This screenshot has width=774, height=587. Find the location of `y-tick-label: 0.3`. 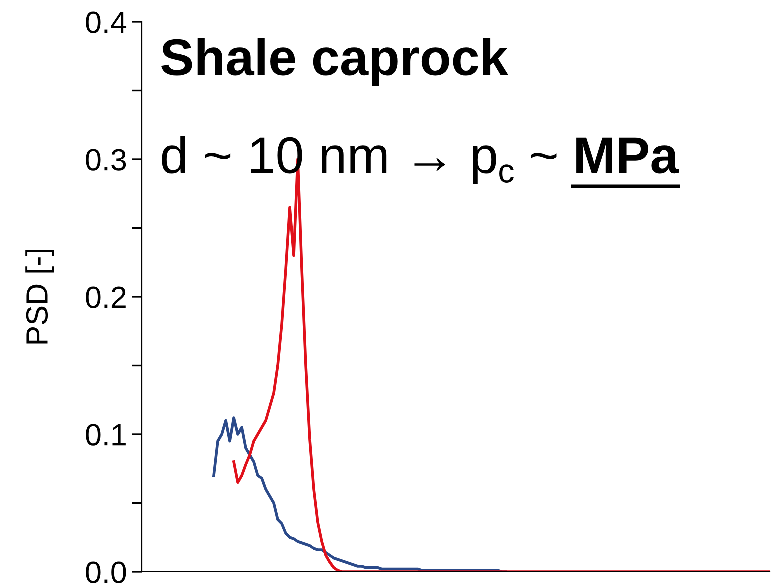

y-tick-label: 0.3 is located at coordinates (106, 160).